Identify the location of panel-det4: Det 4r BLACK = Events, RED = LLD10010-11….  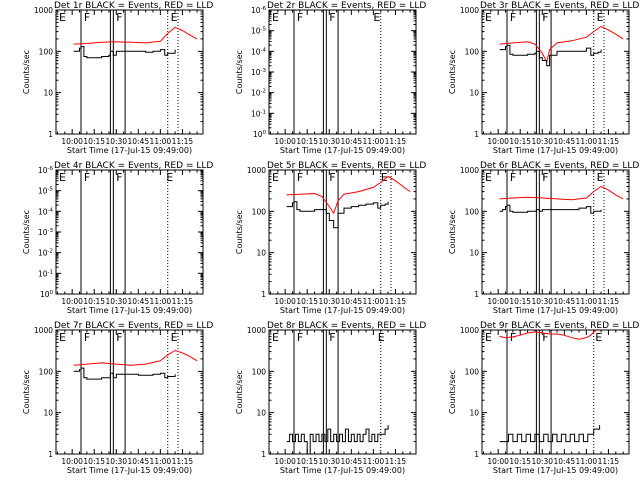
(117, 238).